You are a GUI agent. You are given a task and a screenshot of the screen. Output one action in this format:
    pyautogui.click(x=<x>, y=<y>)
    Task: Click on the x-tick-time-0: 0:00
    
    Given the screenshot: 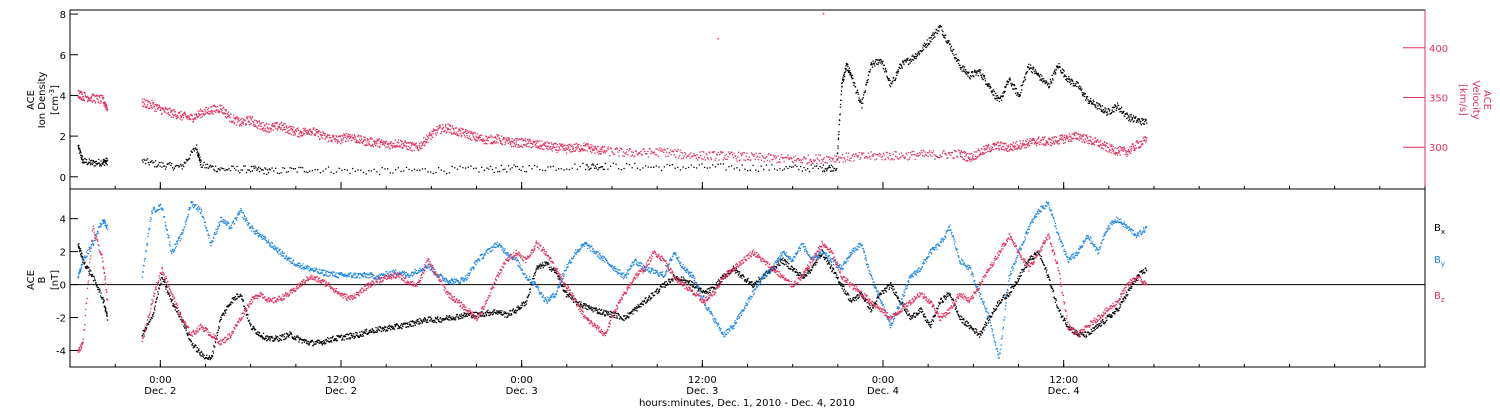 What is the action you would take?
    pyautogui.click(x=160, y=380)
    